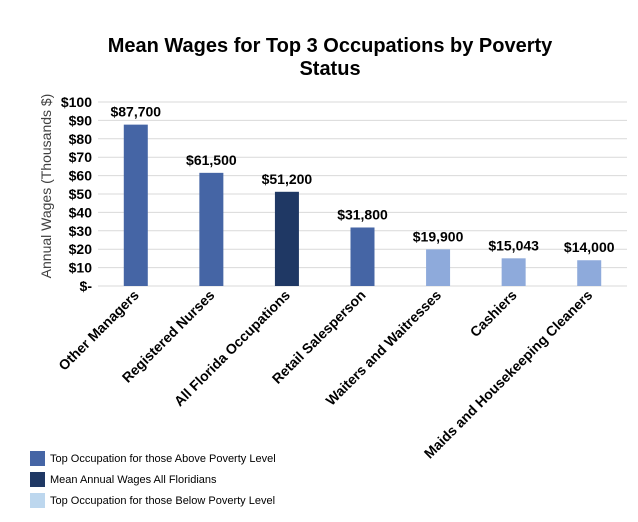  What do you see at coordinates (86, 286) in the screenshot?
I see `y-tick-label: $-` at bounding box center [86, 286].